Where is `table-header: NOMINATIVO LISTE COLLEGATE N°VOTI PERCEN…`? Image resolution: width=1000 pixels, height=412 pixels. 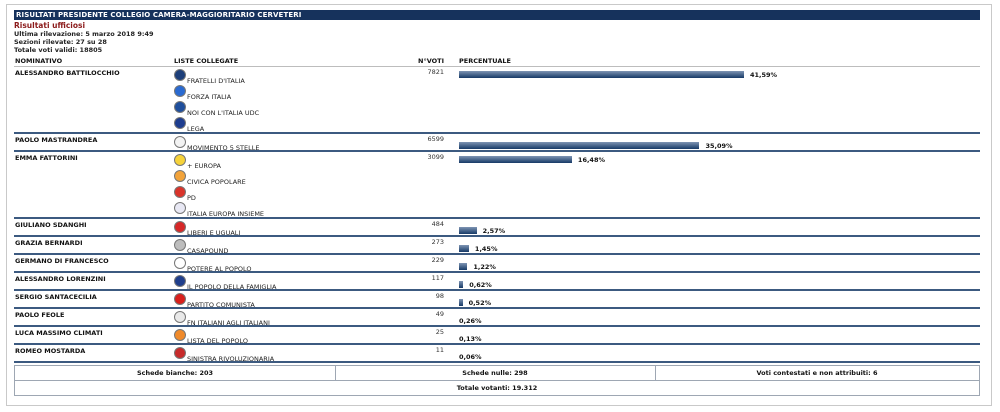
table-header: NOMINATIVO LISTE COLLEGATE N°VOTI PERCEN… is located at coordinates (497, 61).